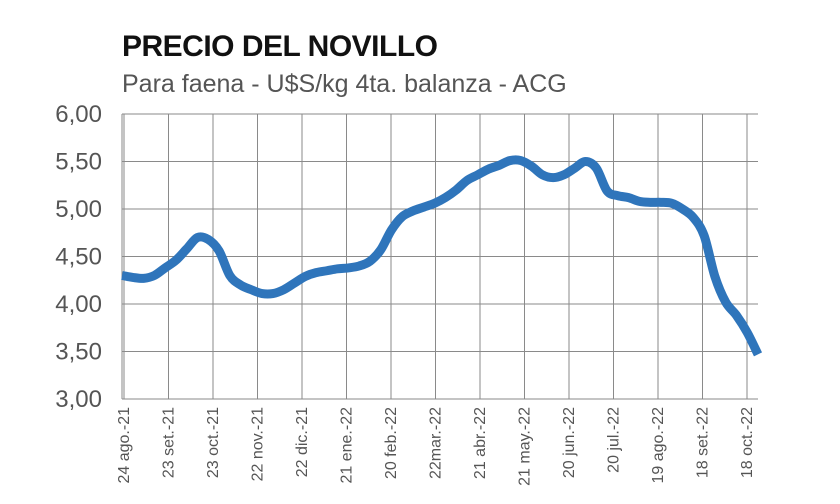  Describe the element at coordinates (78, 209) in the screenshot. I see `y-tick-label: 5,00` at that location.